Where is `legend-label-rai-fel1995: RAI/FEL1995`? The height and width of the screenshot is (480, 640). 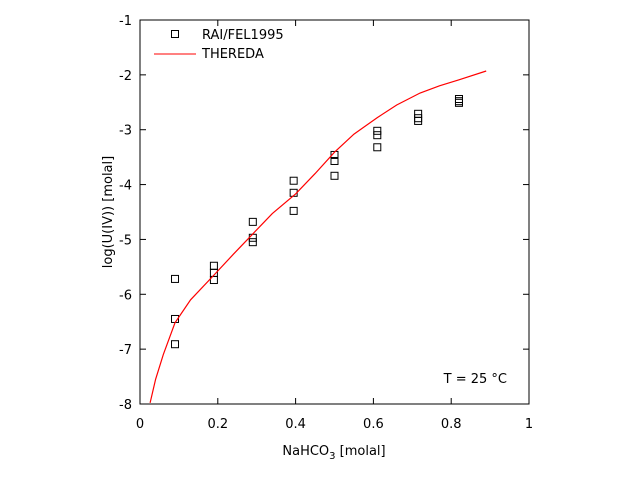
legend-label-rai-fel1995: RAI/FEL1995 is located at coordinates (243, 35).